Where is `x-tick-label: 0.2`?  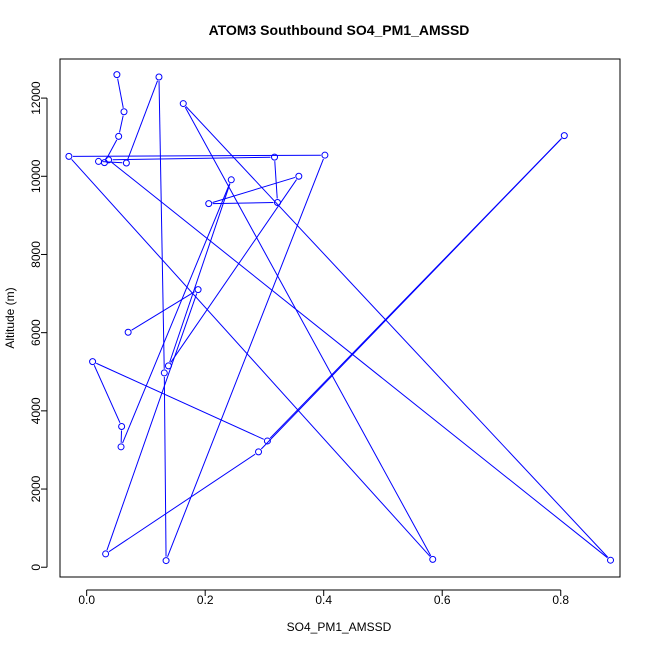 x-tick-label: 0.2 is located at coordinates (205, 600).